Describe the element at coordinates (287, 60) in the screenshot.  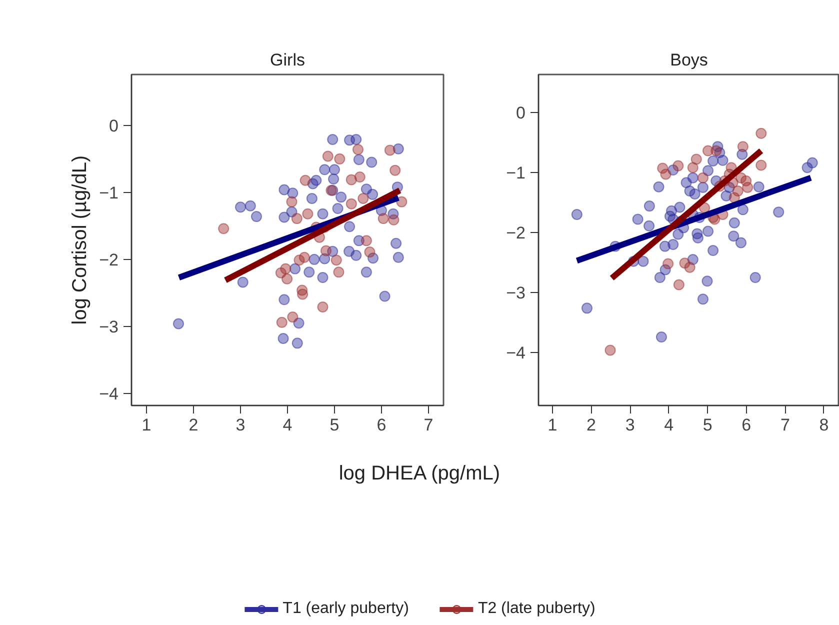
I see `chart-title: Girls` at that location.